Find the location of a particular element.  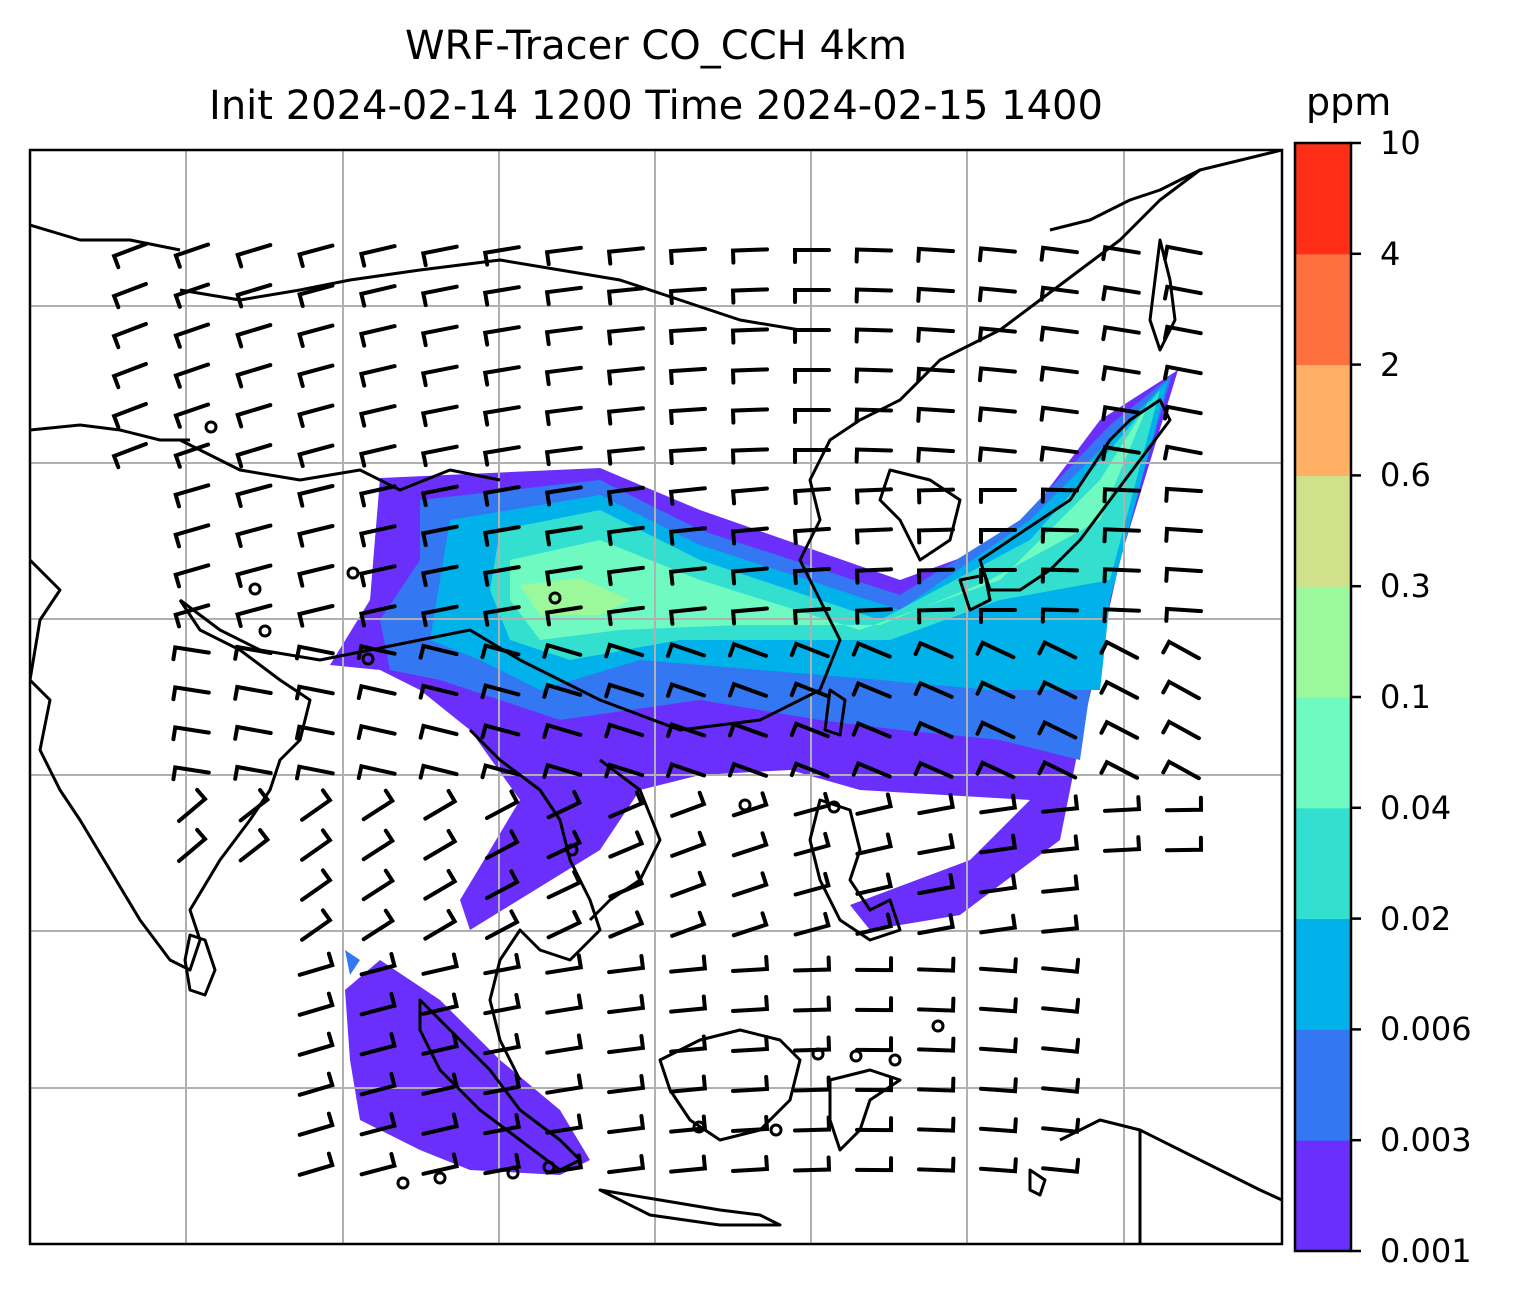

philippines is located at coordinates (855, 870).